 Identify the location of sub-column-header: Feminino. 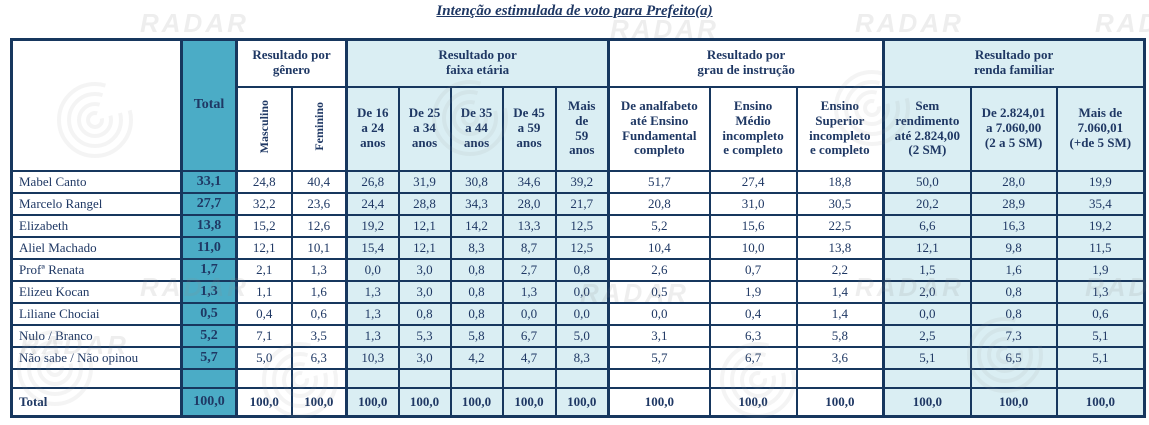
(319, 128).